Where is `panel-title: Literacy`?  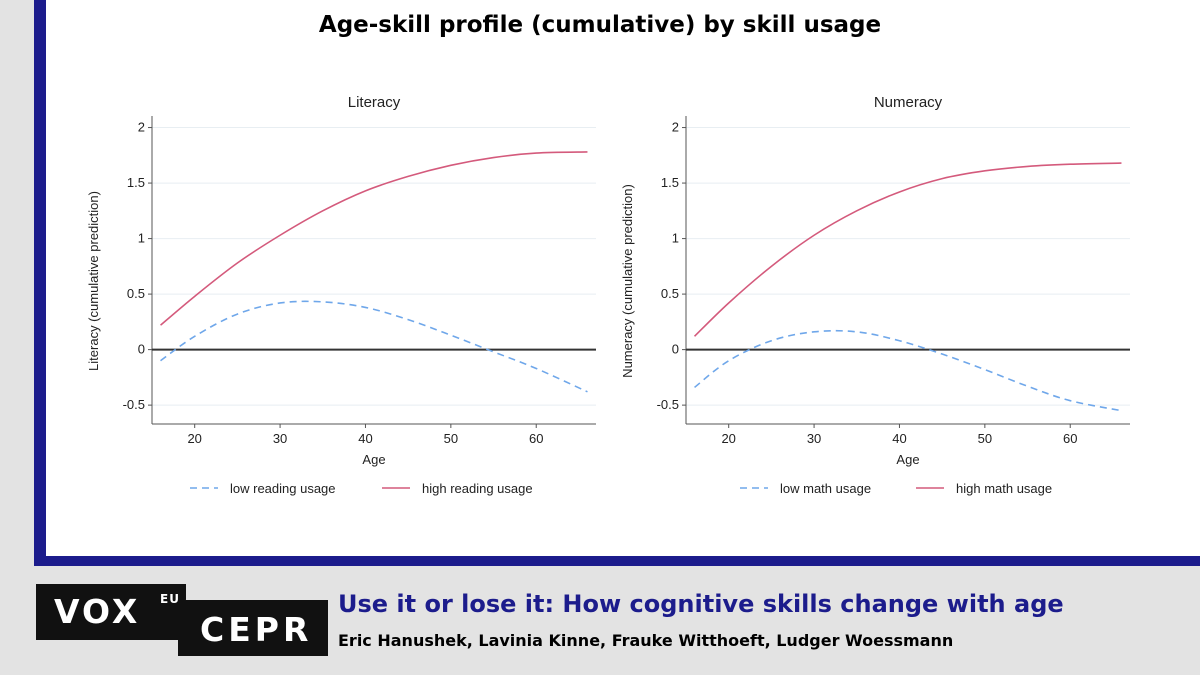
panel-title: Literacy is located at coordinates (374, 102).